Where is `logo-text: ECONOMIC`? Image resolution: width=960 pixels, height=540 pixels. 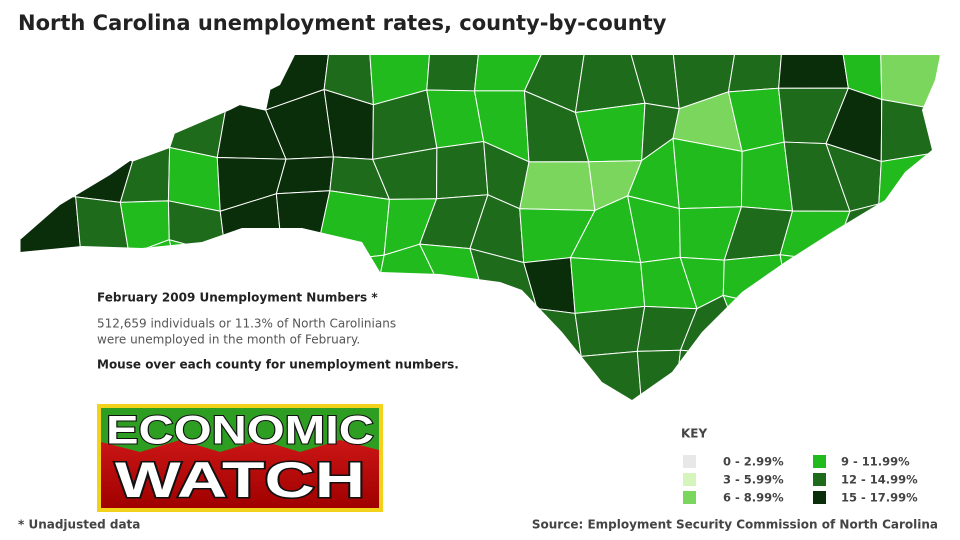 logo-text: ECONOMIC is located at coordinates (240, 431).